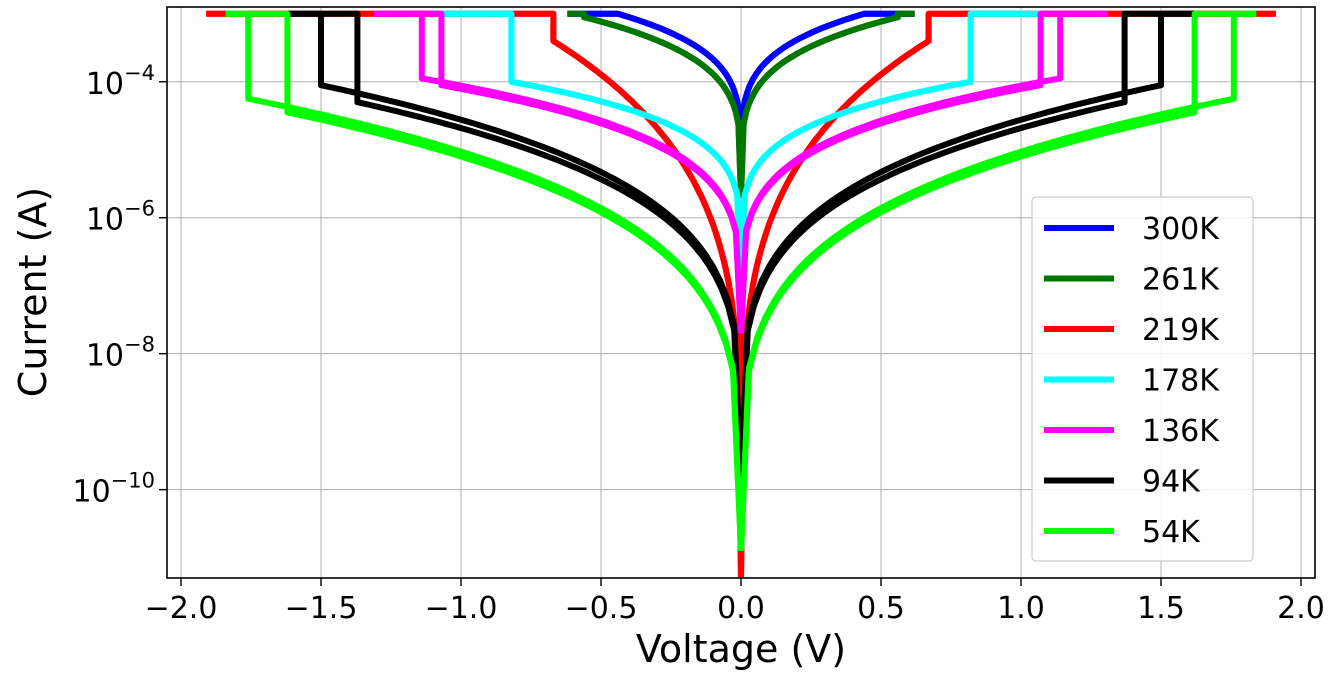 This screenshot has height=680, width=1328. What do you see at coordinates (120, 81) in the screenshot?
I see `y-tick-label: 10⁻⁴` at bounding box center [120, 81].